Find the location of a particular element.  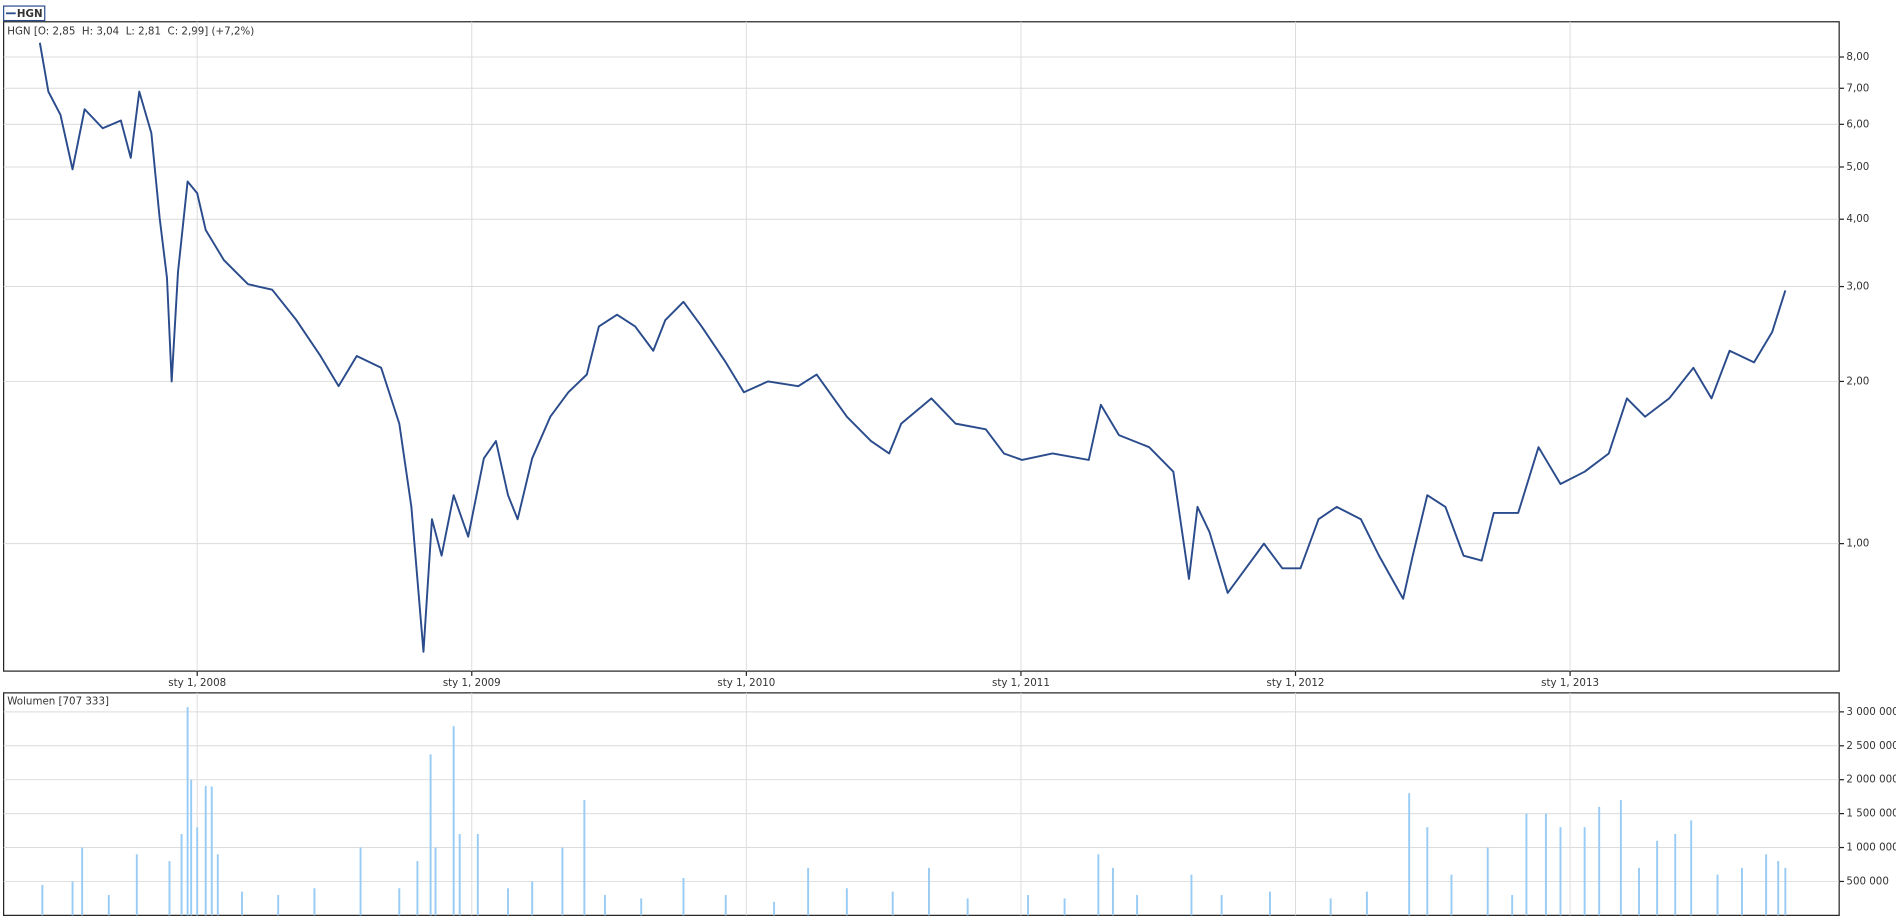

legend: HGN is located at coordinates (24, 13).